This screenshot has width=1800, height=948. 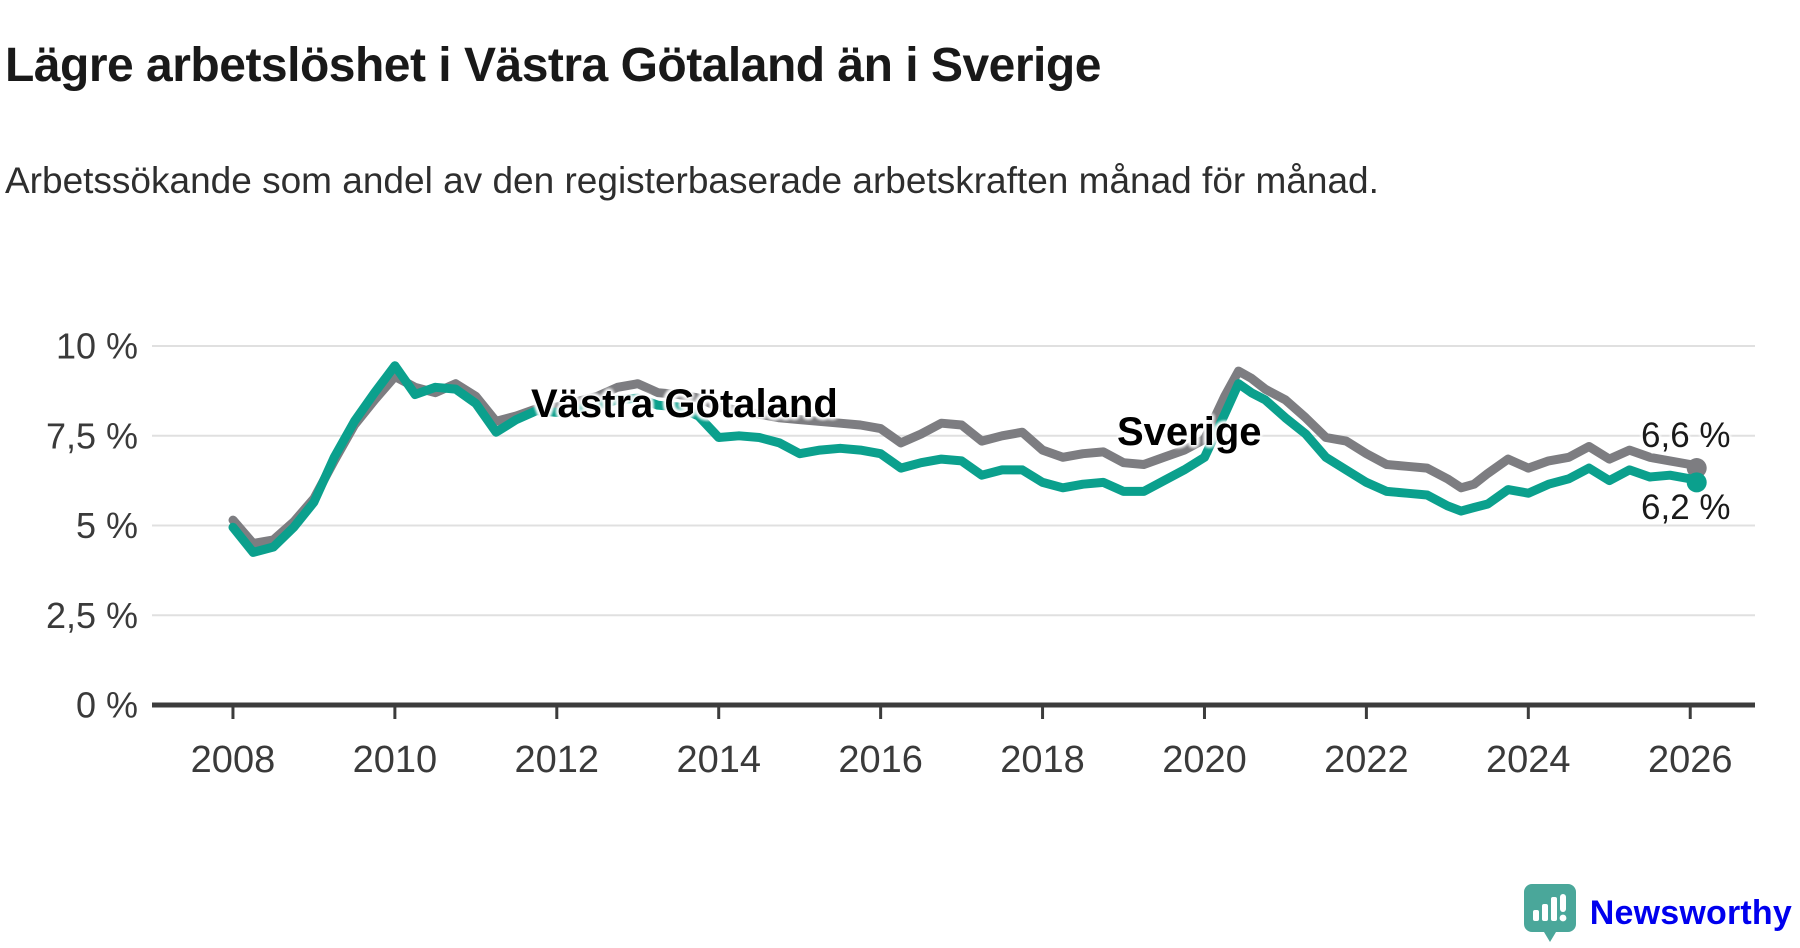 I want to click on newsworthy-brand-link: Newsworthy, so click(x=1657, y=913).